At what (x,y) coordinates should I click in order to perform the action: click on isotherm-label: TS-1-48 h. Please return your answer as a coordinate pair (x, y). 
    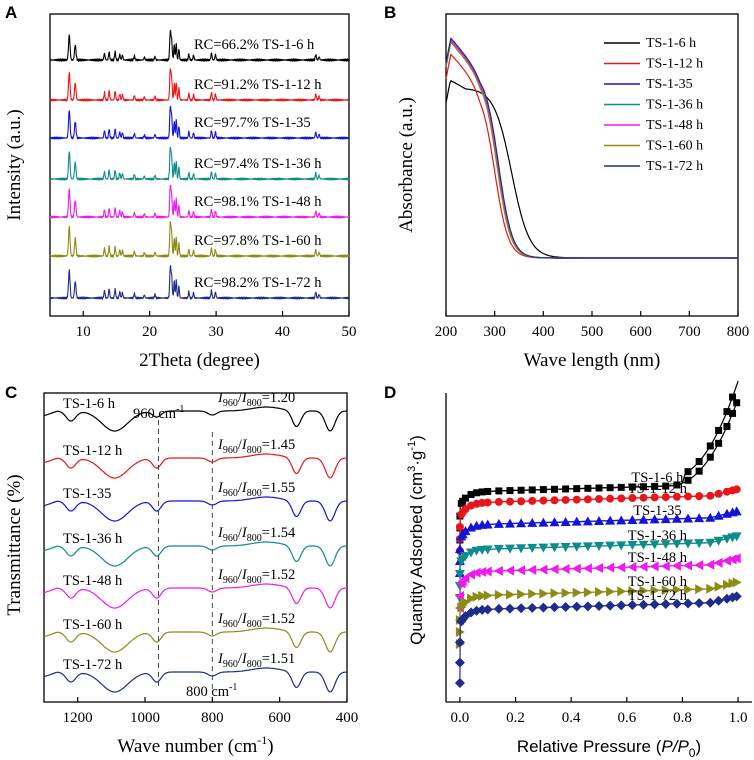
    Looking at the image, I should click on (658, 558).